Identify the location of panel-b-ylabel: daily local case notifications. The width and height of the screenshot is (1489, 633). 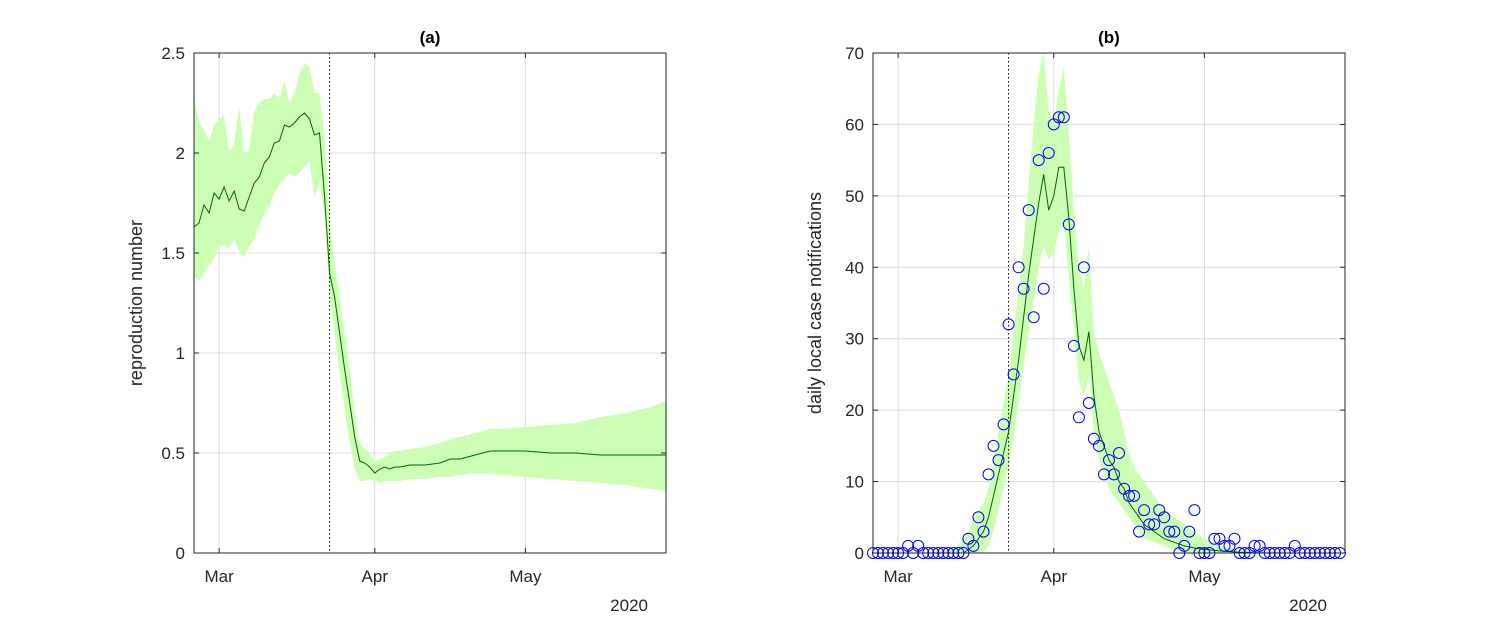
(815, 303).